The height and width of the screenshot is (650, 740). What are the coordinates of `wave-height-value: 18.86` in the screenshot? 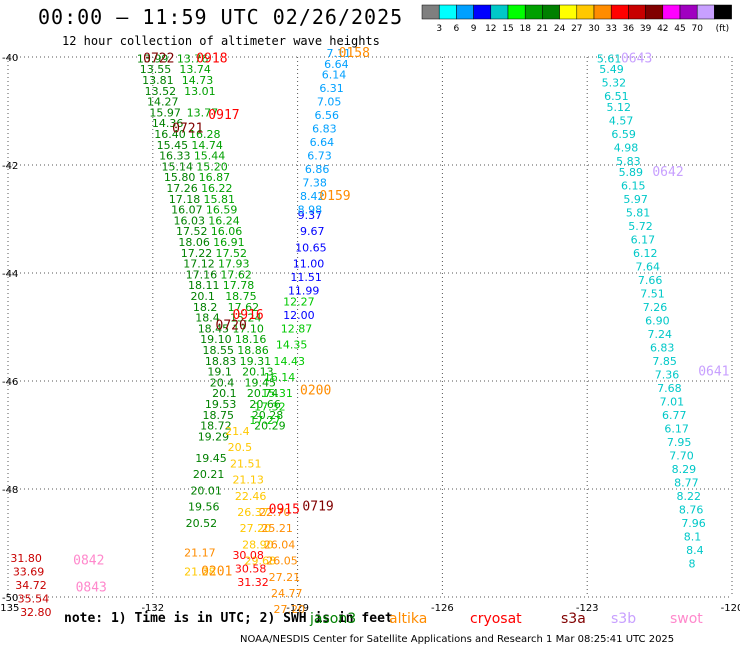 It's located at (253, 350).